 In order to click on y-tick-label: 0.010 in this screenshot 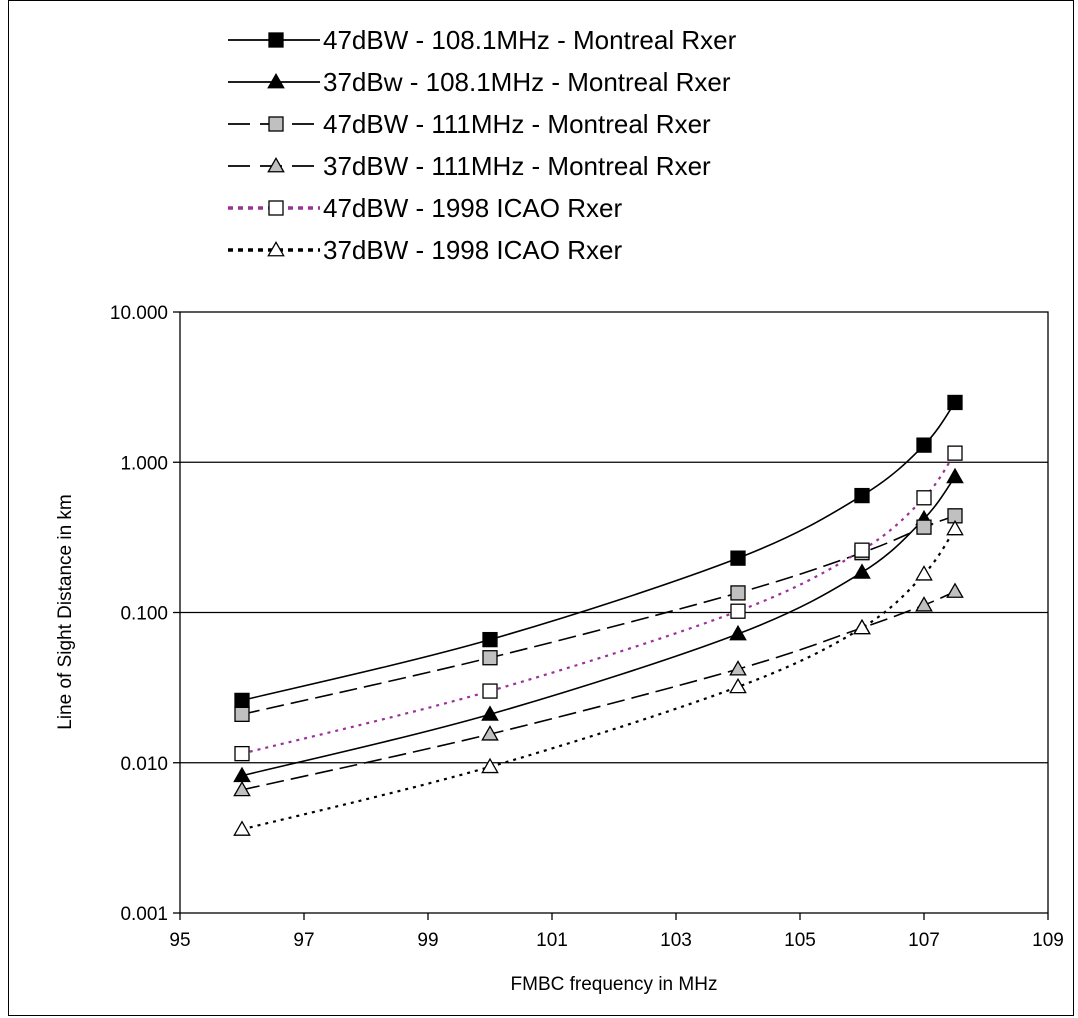, I will do `click(144, 764)`.